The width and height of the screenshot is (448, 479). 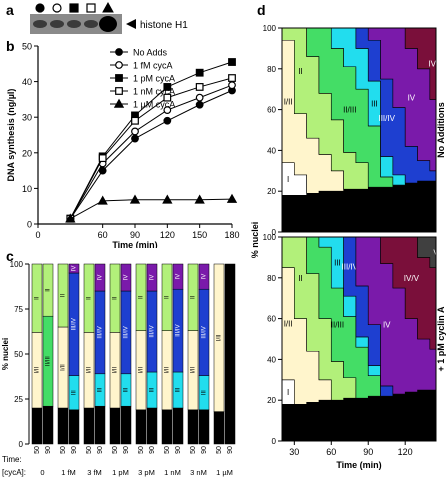 What do you see at coordinates (150, 53) in the screenshot?
I see `legend-entry: No Adds` at bounding box center [150, 53].